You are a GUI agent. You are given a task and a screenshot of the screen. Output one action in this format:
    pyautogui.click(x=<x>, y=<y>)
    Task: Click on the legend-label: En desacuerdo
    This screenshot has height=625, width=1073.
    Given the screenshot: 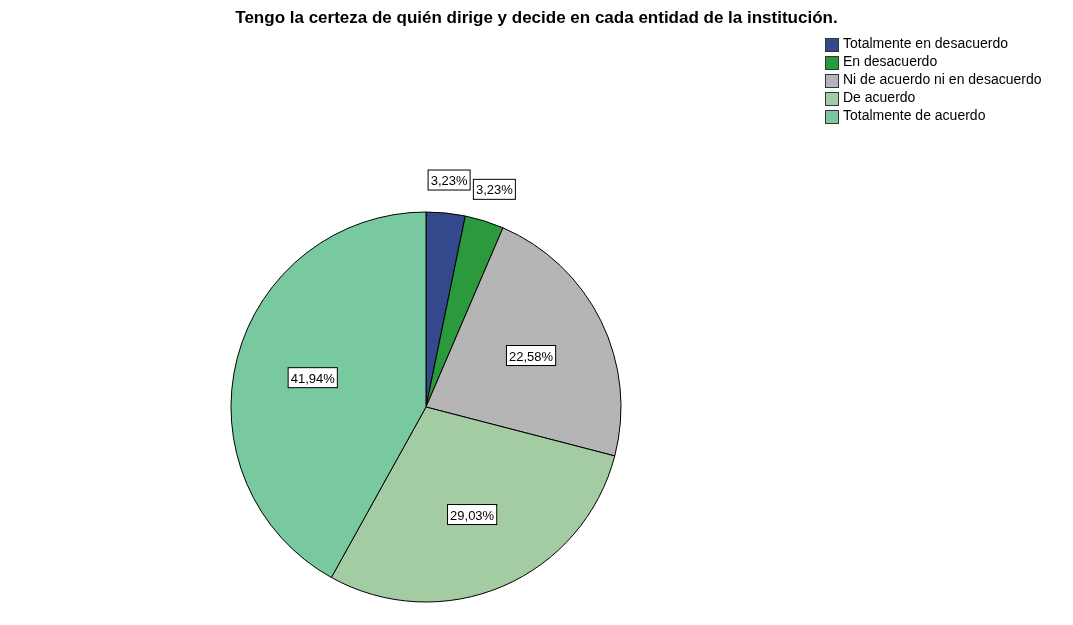 What is the action you would take?
    pyautogui.click(x=890, y=61)
    